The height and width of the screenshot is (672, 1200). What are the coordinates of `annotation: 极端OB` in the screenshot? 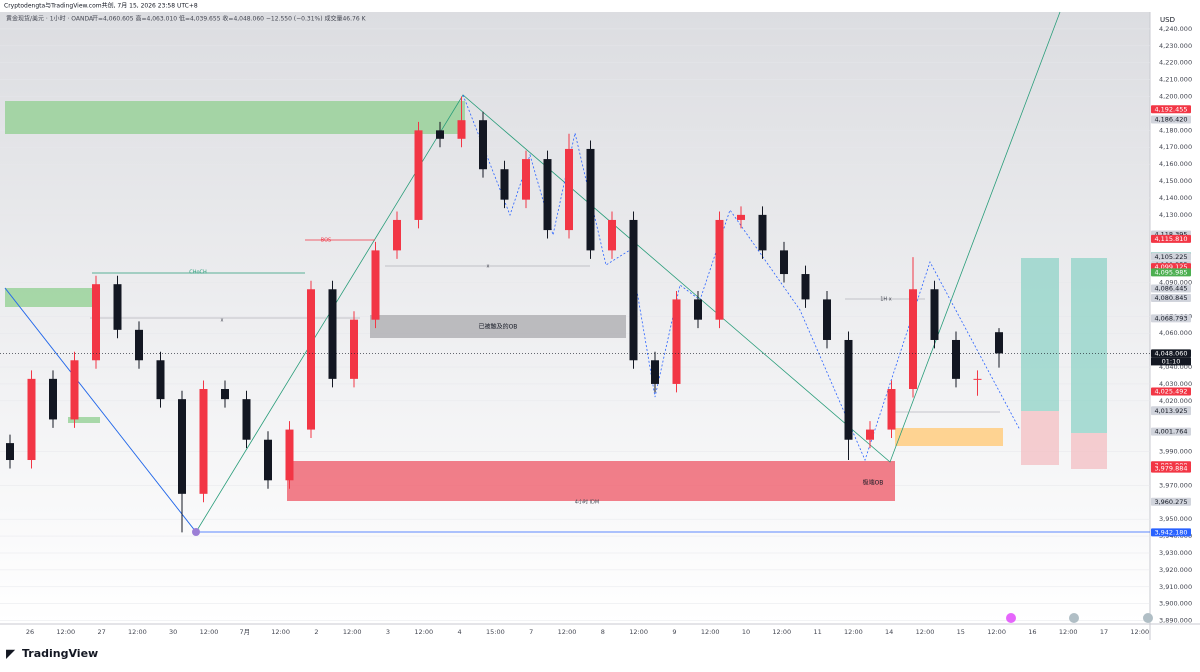 It's located at (873, 483).